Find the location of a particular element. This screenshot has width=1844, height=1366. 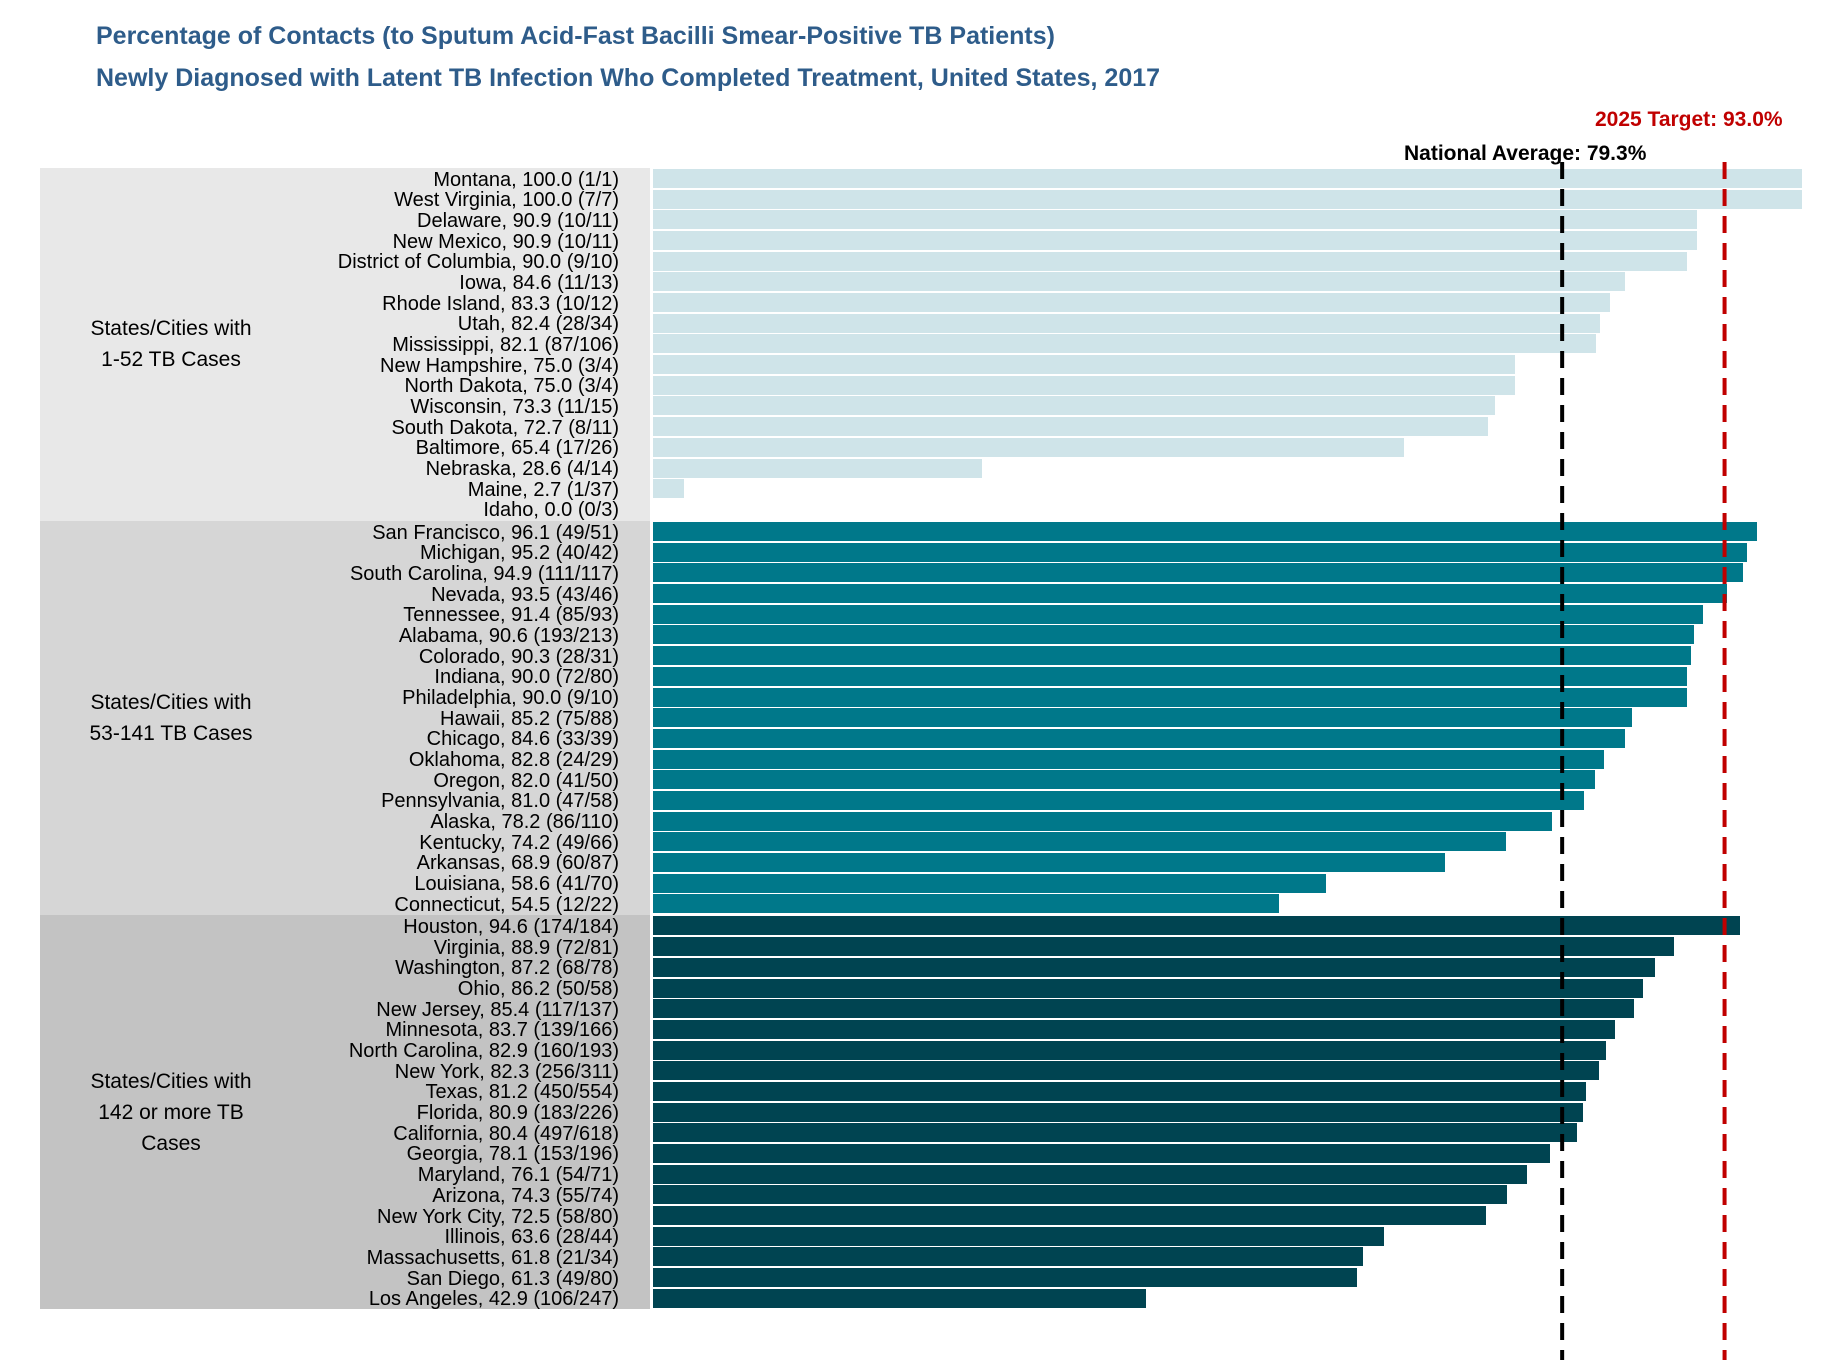

row-label: California, 80.4 (497/618) is located at coordinates (506, 1133).